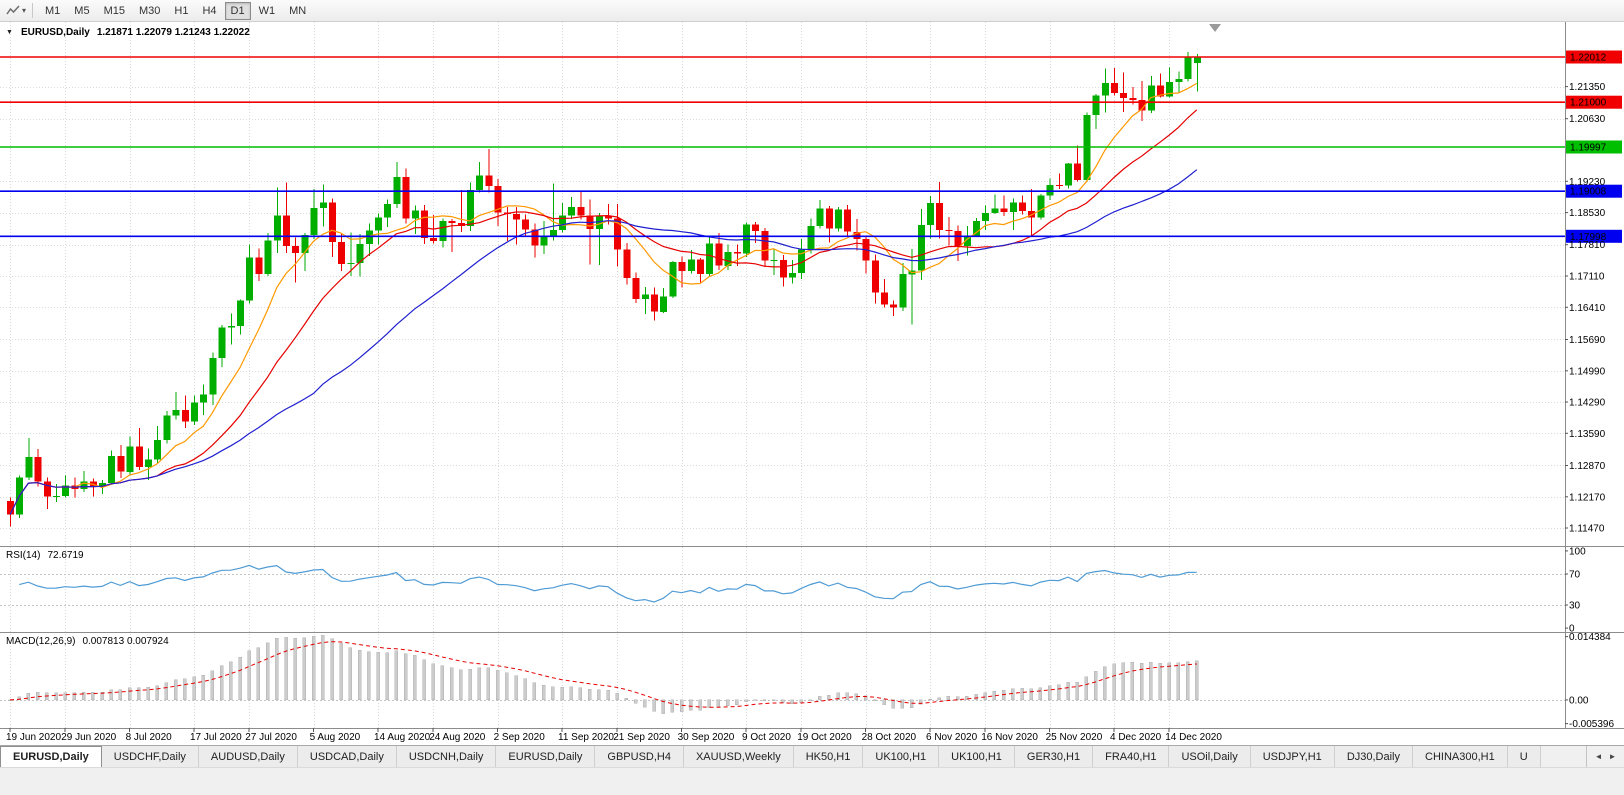 The width and height of the screenshot is (1624, 795). I want to click on chart-tab-4: USDCNH,Daily, so click(446, 756).